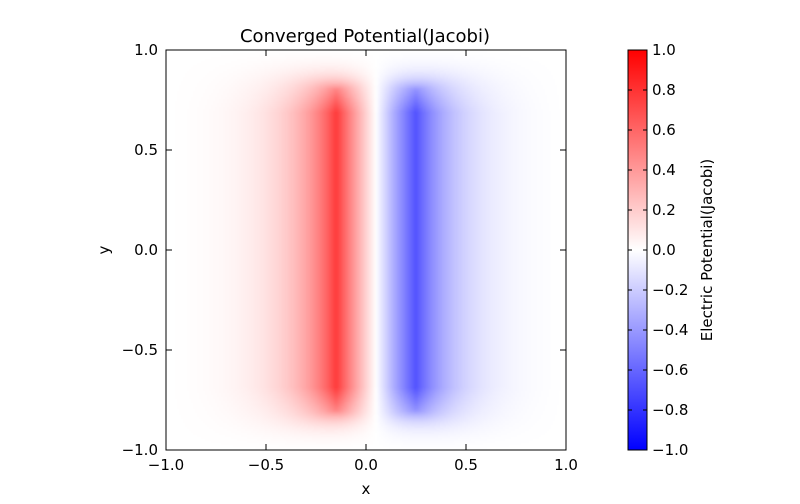 This screenshot has height=504, width=800. I want to click on colorbar-ticks: −1.0 −0.8 −0.6 −0.4 −0.2 0.0 0.2 0.4 0.6 0.8 1.0, so click(658, 250).